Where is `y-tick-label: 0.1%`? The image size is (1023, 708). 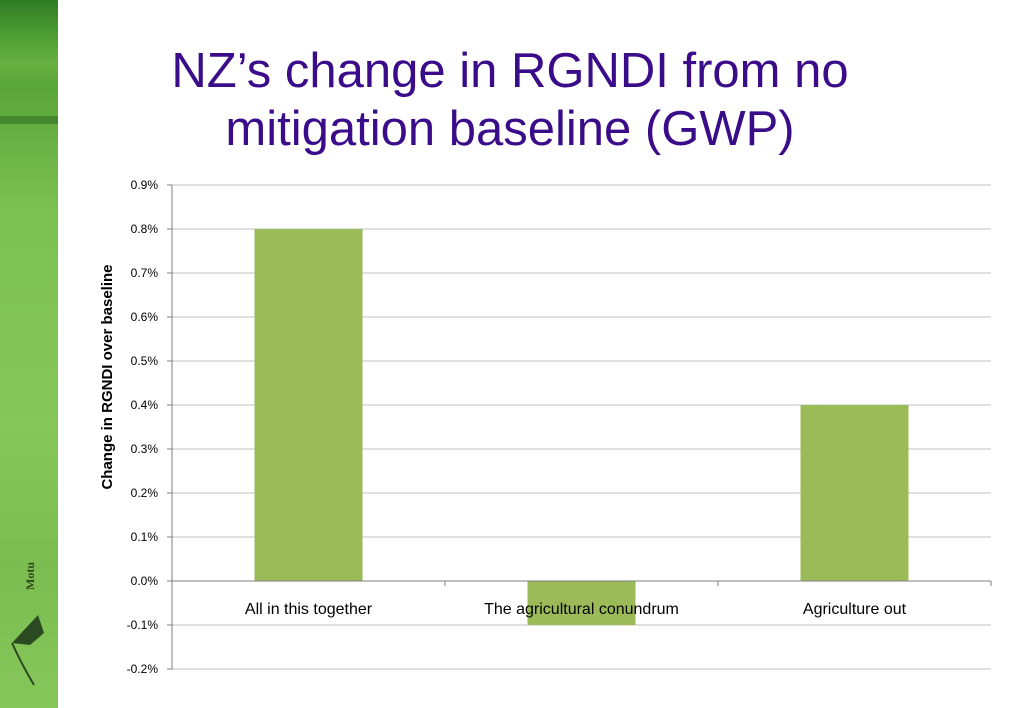
y-tick-label: 0.1% is located at coordinates (145, 537).